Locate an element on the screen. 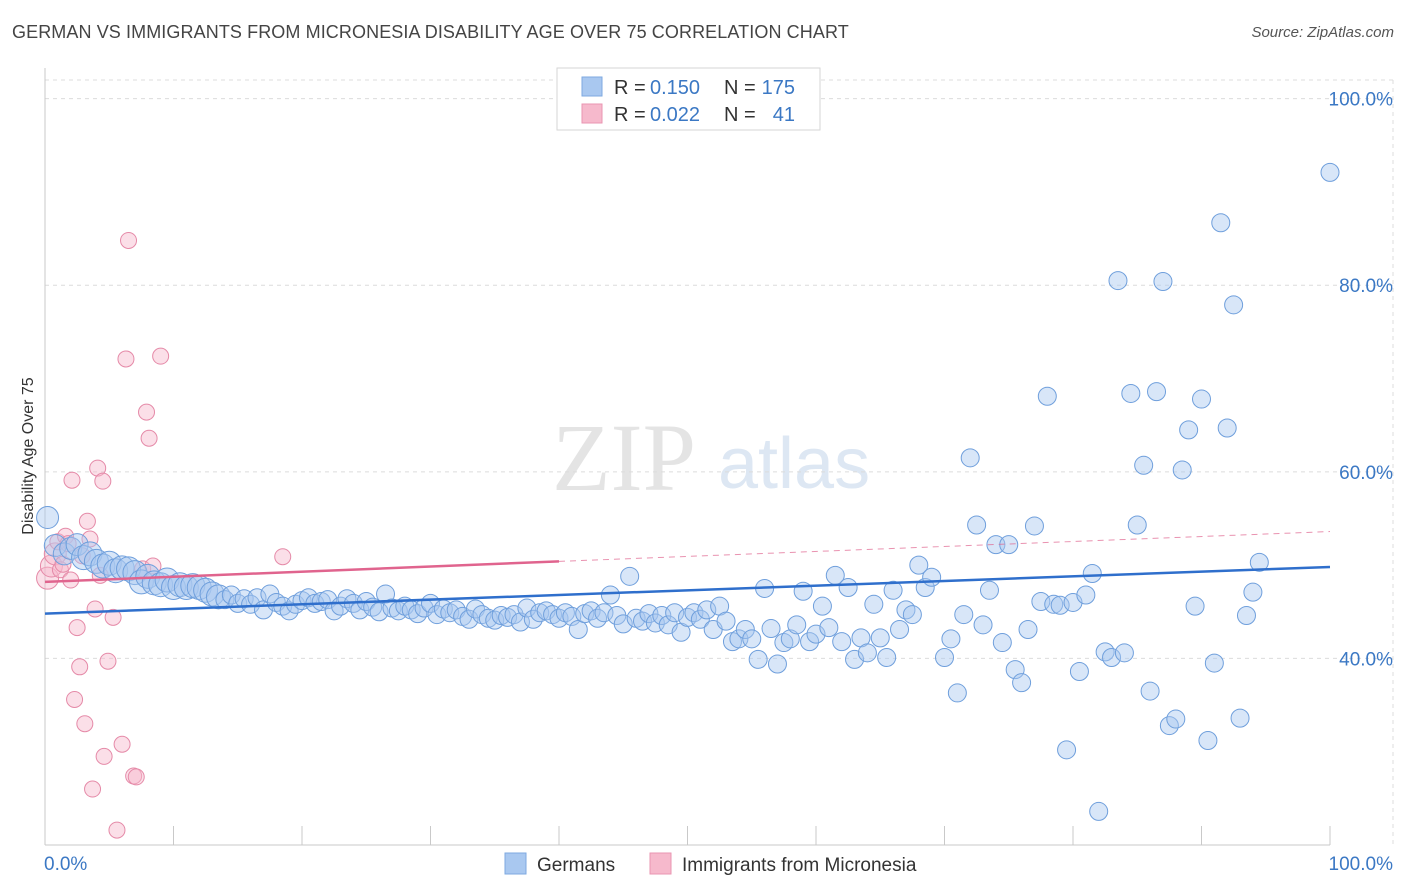 The image size is (1406, 892). legend-n-value-germans: 175 is located at coordinates (778, 88).